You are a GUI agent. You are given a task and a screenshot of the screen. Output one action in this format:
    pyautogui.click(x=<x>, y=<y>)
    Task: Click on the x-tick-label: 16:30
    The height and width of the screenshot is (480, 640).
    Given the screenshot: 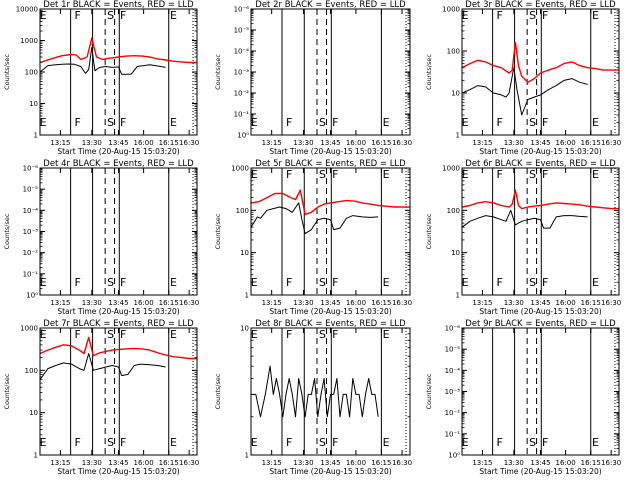 What is the action you would take?
    pyautogui.click(x=402, y=303)
    